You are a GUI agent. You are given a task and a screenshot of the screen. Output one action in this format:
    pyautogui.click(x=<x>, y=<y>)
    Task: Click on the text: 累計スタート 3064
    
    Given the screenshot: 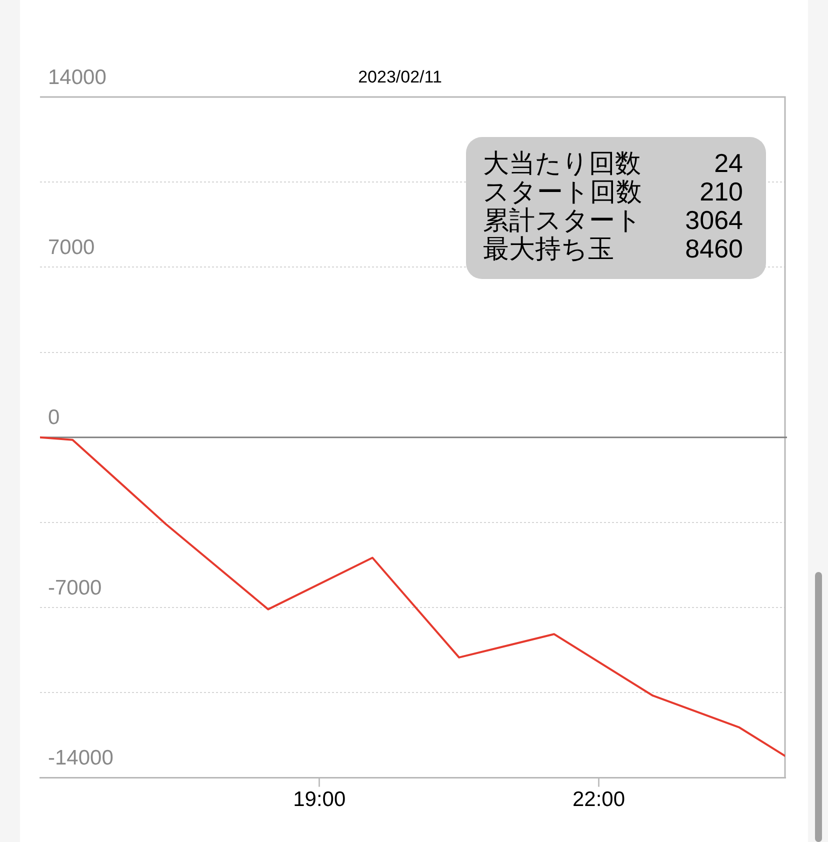 What is the action you would take?
    pyautogui.click(x=613, y=220)
    